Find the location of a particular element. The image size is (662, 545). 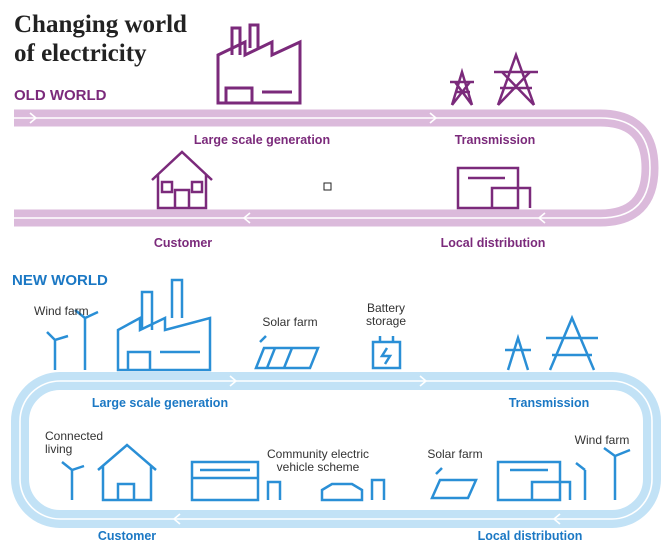

item-label: Battery is located at coordinates (386, 308).